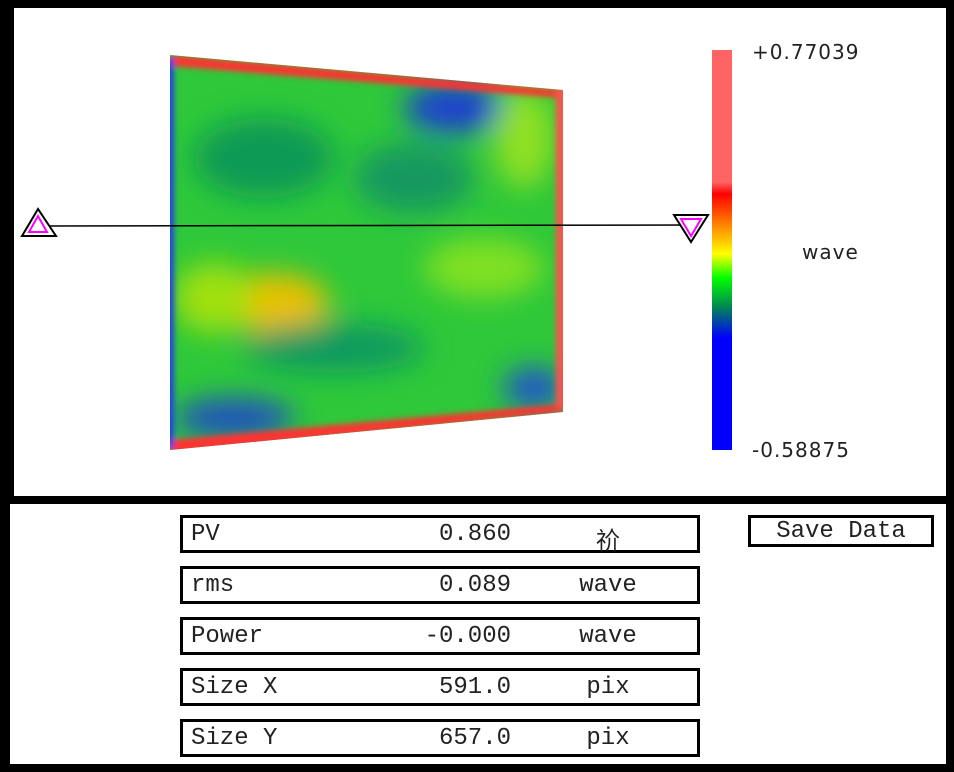  What do you see at coordinates (830, 252) in the screenshot?
I see `colorbar-unit-label: wave` at bounding box center [830, 252].